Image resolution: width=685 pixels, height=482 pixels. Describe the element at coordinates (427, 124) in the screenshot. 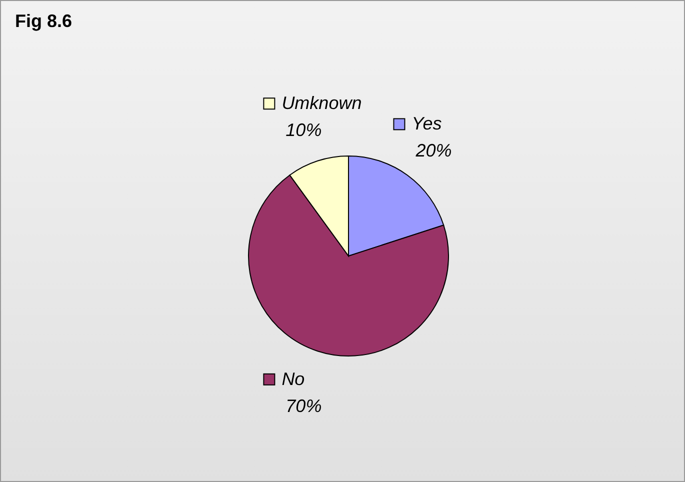

I see `legend-label: Yes` at that location.